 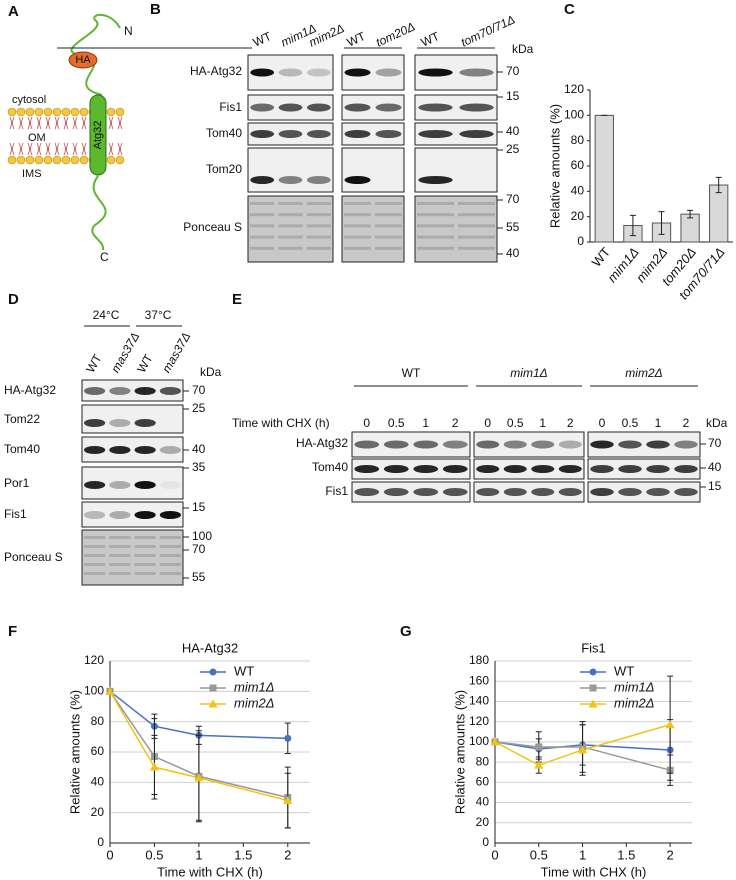 I want to click on panel-letter: A, so click(x=13, y=11).